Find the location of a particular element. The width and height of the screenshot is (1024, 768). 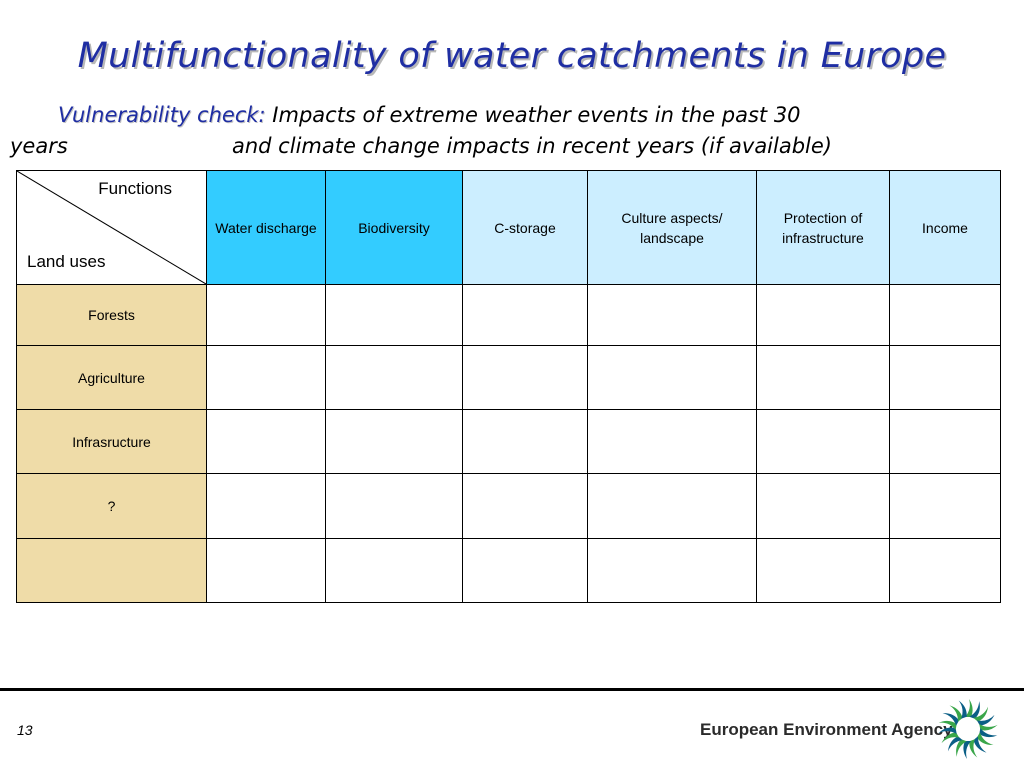

logo-center is located at coordinates (968, 729).